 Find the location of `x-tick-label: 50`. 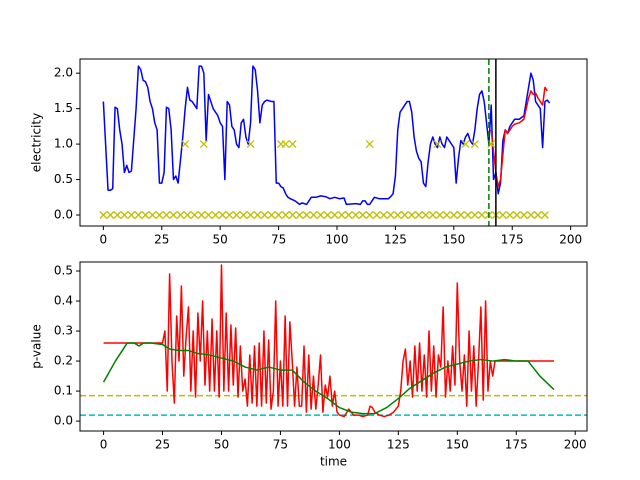

x-tick-label: 50 is located at coordinates (221, 445).